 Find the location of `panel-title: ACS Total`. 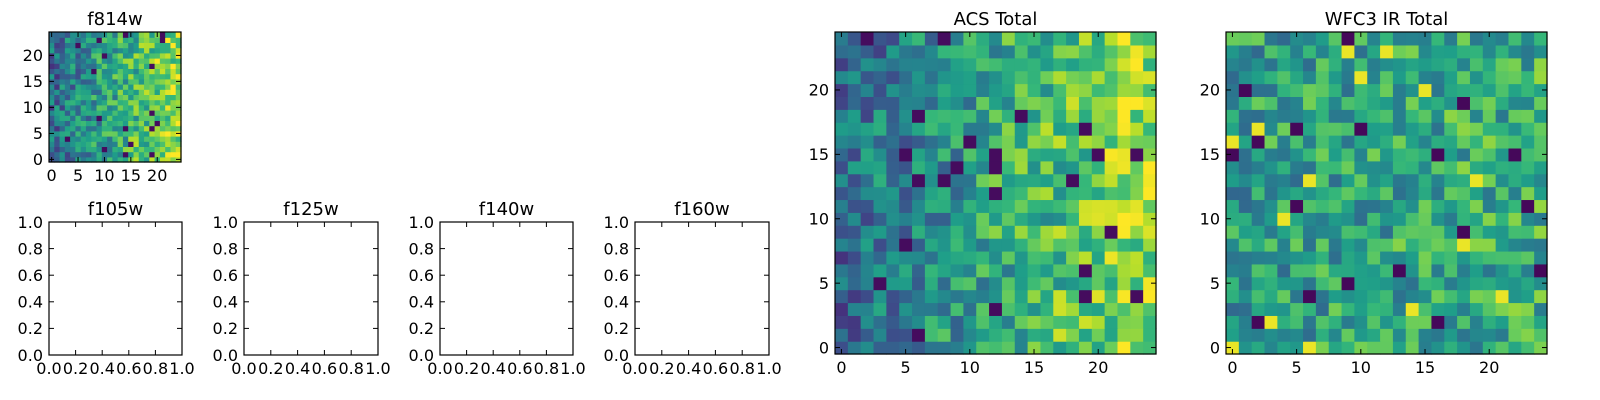

panel-title: ACS Total is located at coordinates (996, 19).